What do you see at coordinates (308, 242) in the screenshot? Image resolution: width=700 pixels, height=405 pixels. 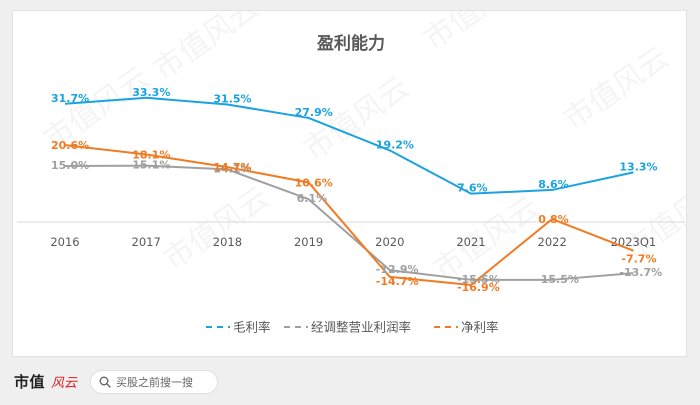 I see `x-tick-label: 2019` at bounding box center [308, 242].